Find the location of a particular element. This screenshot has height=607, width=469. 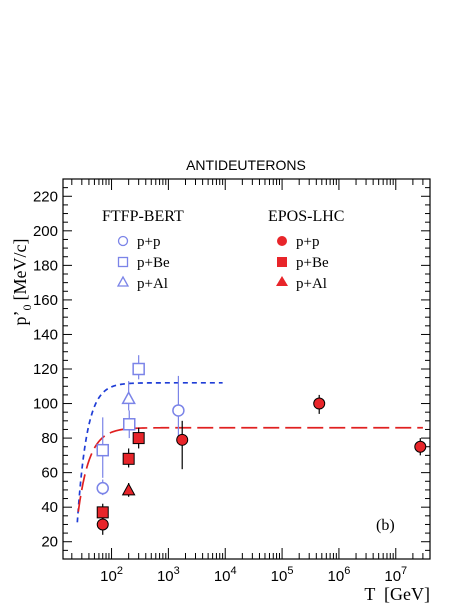

chart-title: ANTIDEUTERONS is located at coordinates (246, 165).